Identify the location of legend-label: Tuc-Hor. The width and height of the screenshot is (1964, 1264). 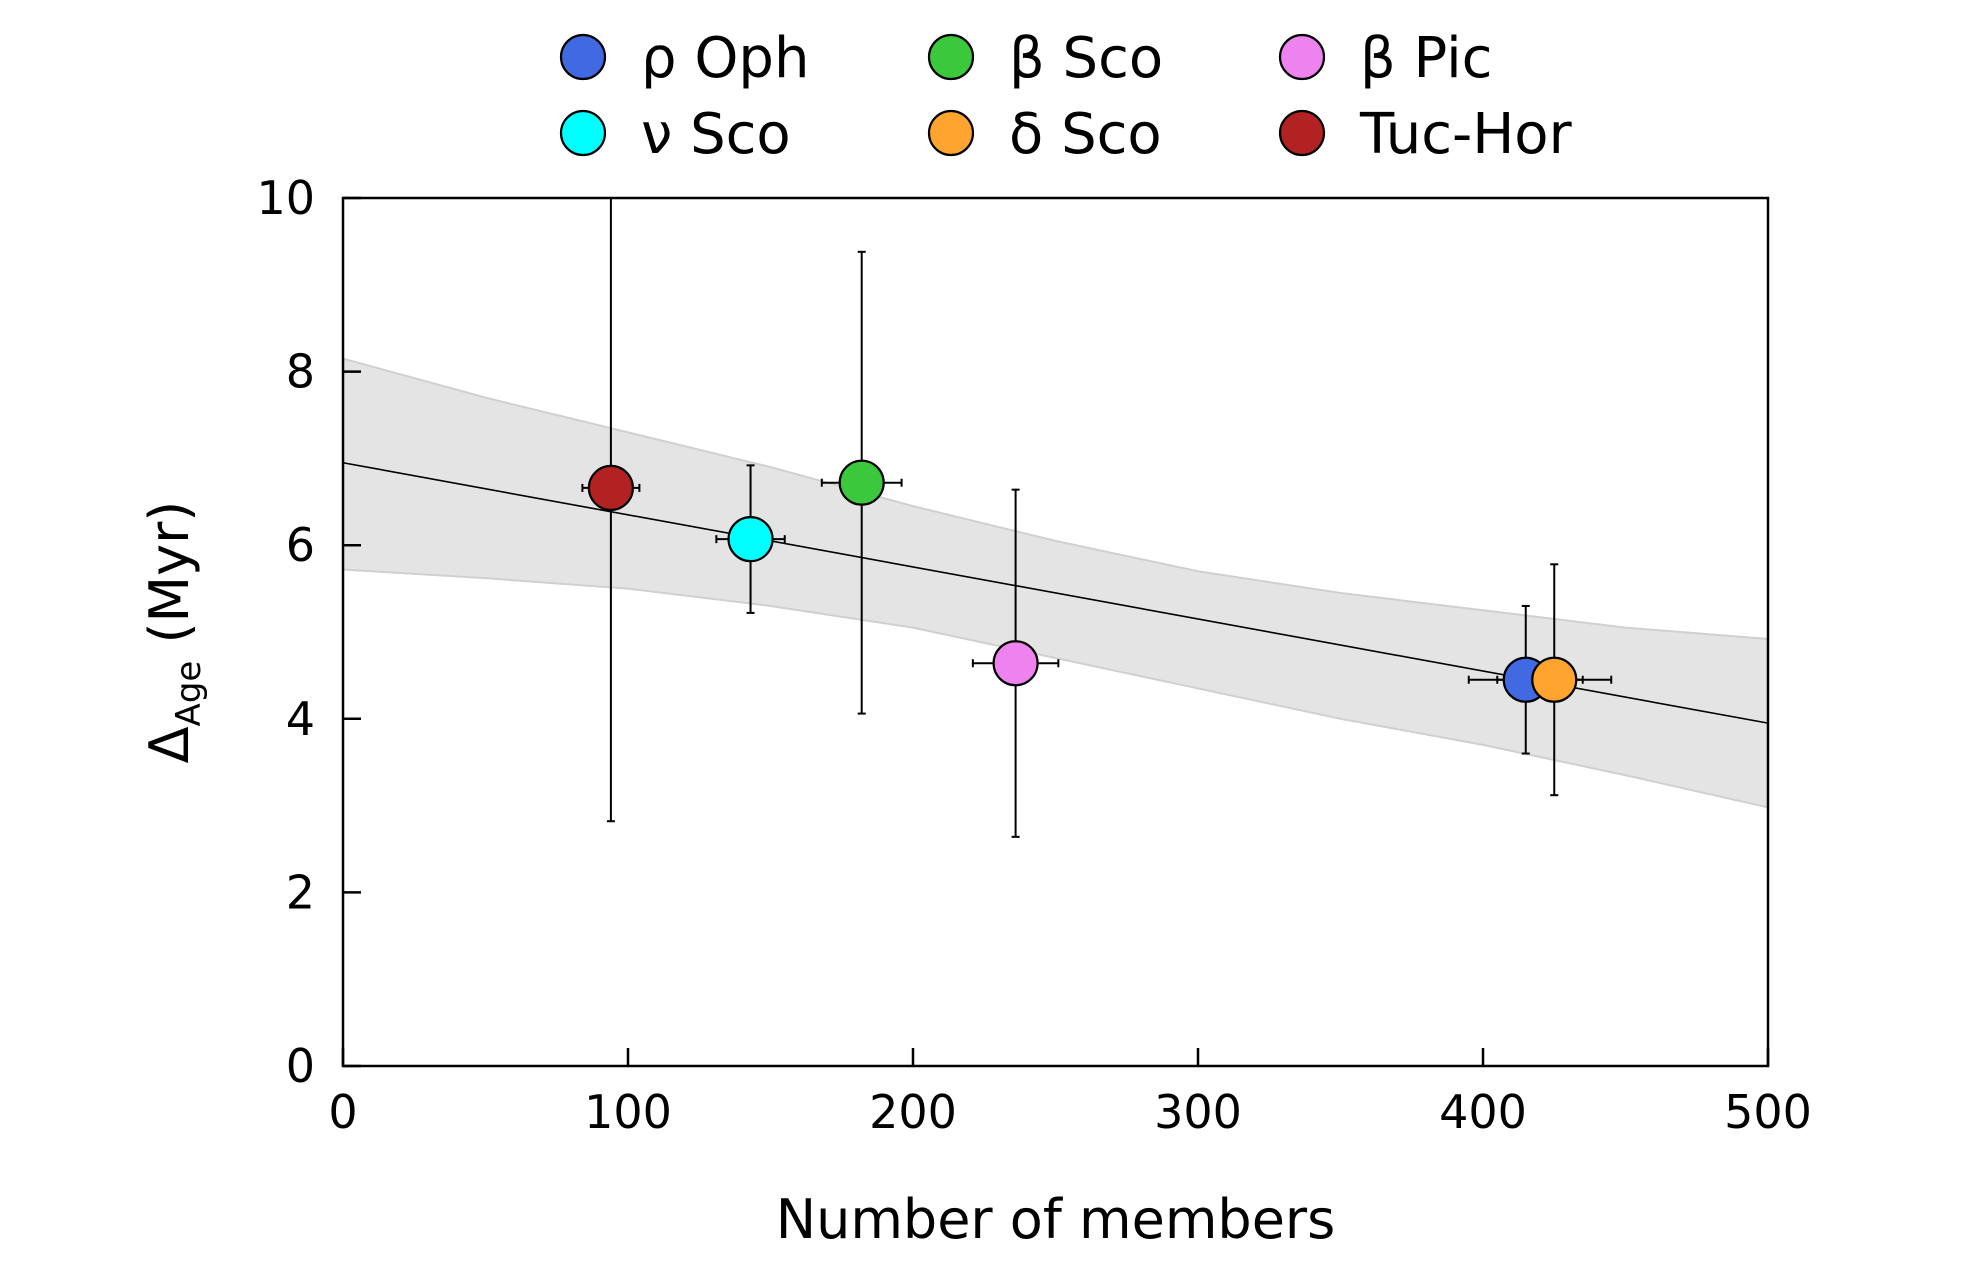
(1466, 134).